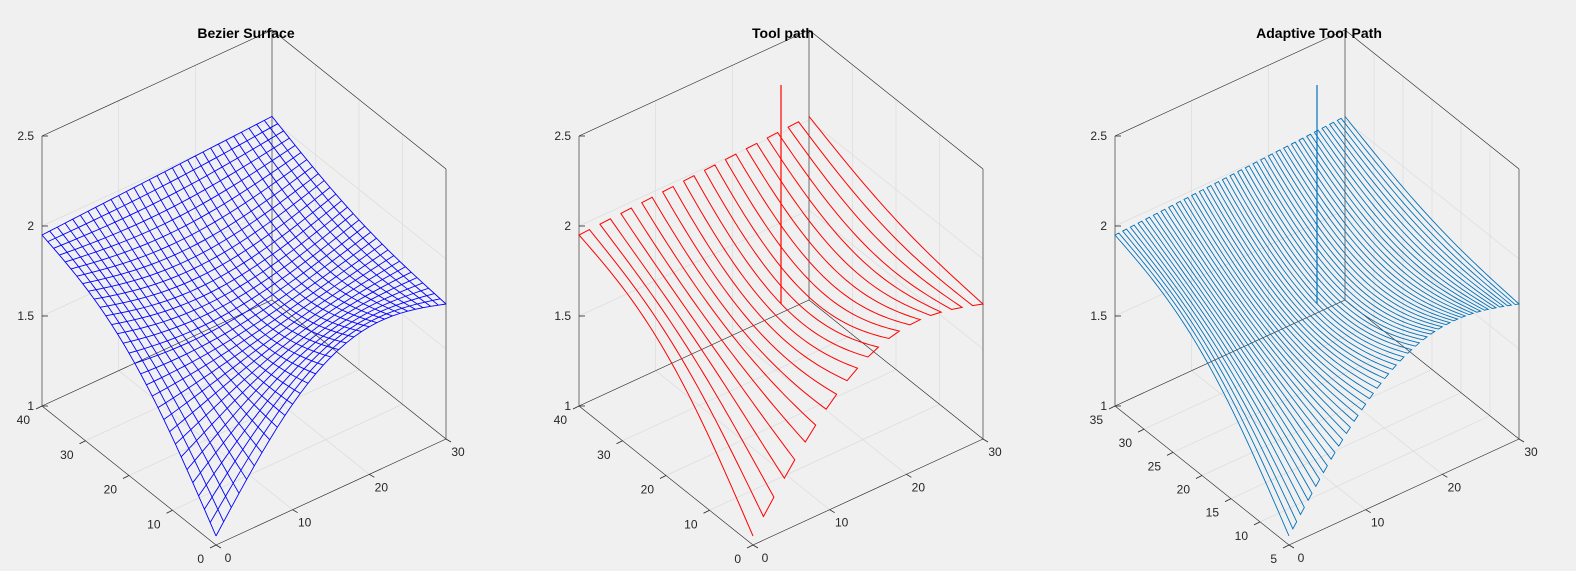 The width and height of the screenshot is (1576, 571). Describe the element at coordinates (1184, 490) in the screenshot. I see `y-tick-label: 20` at that location.